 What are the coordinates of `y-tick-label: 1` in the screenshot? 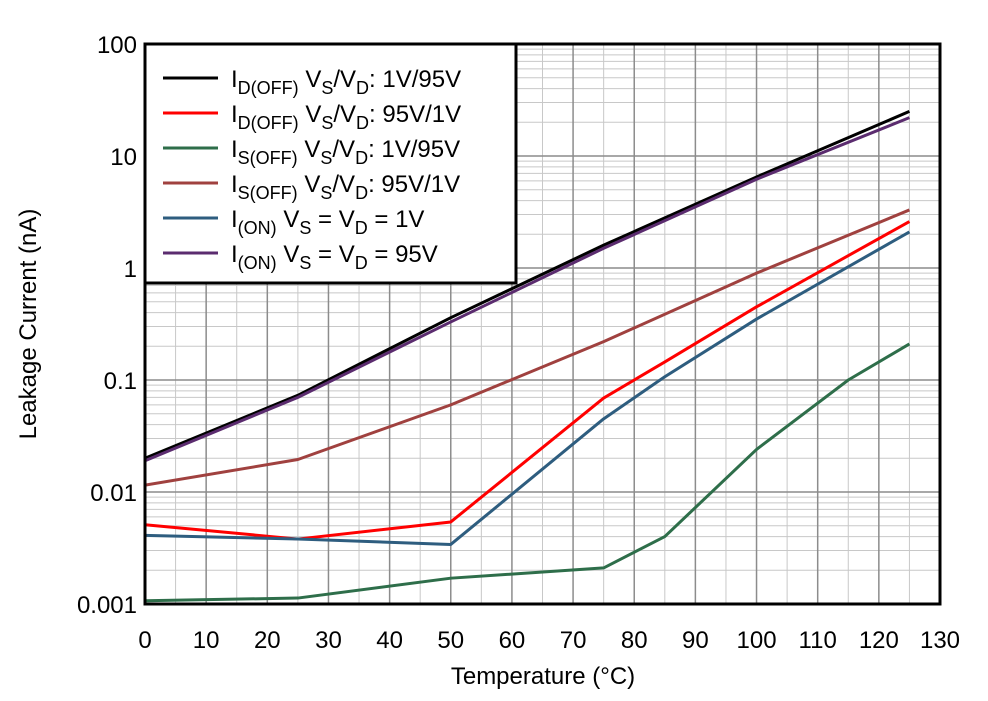 It's located at (130, 269).